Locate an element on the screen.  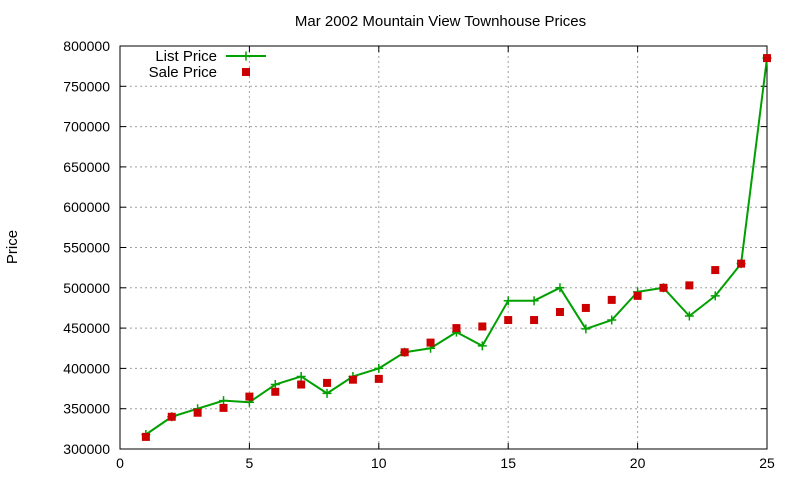
legend-marker-sale-price is located at coordinates (246, 72).